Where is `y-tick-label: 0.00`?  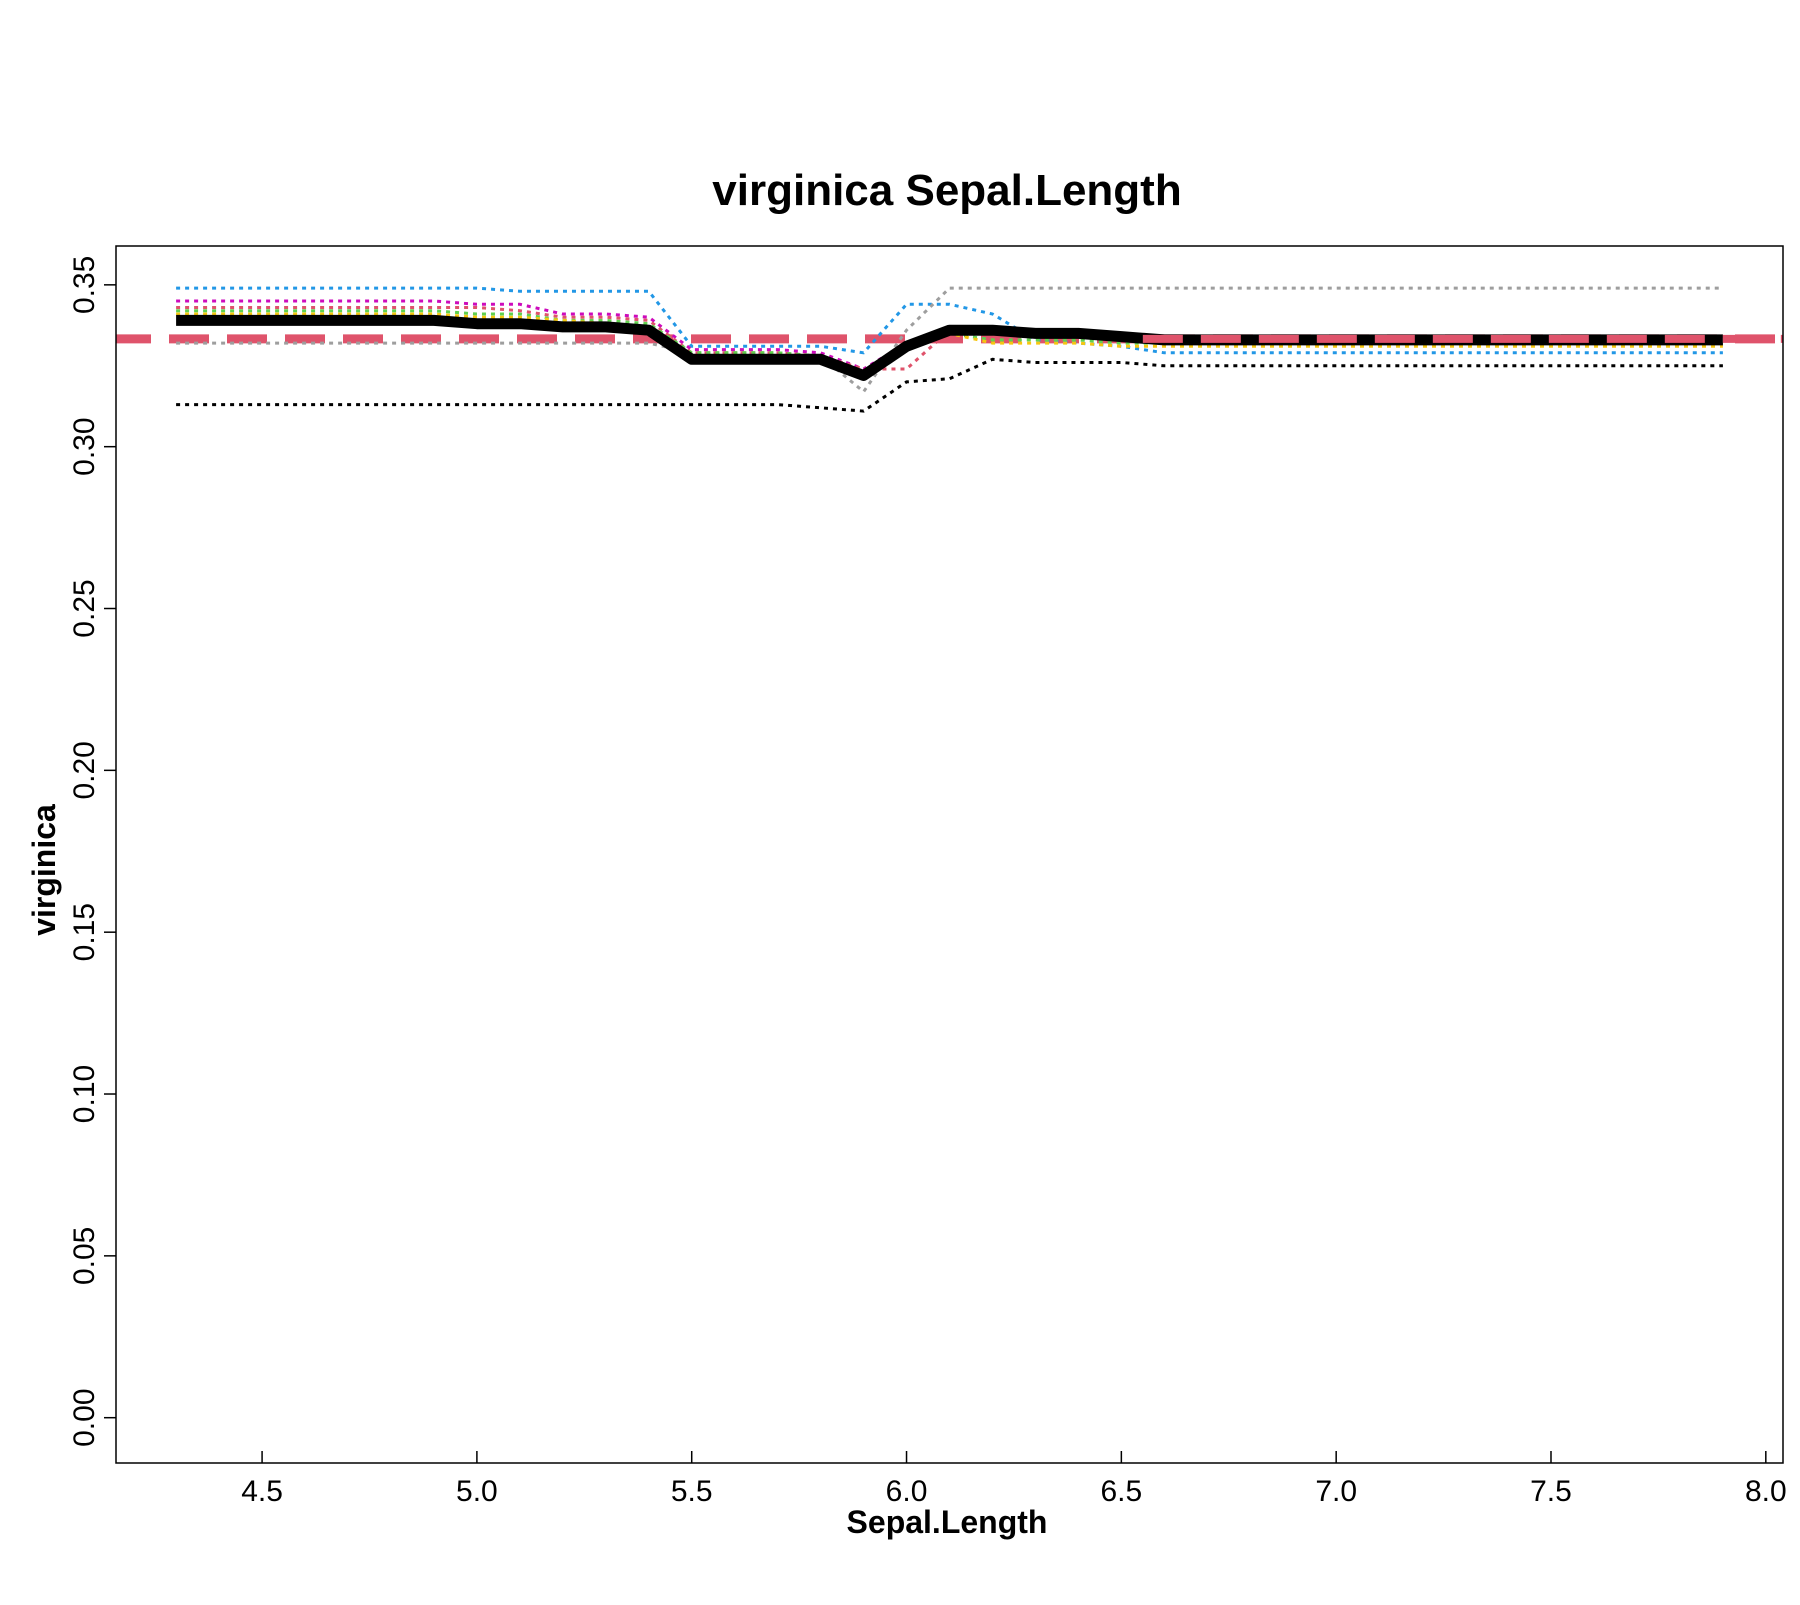
y-tick-label: 0.00 is located at coordinates (84, 1417).